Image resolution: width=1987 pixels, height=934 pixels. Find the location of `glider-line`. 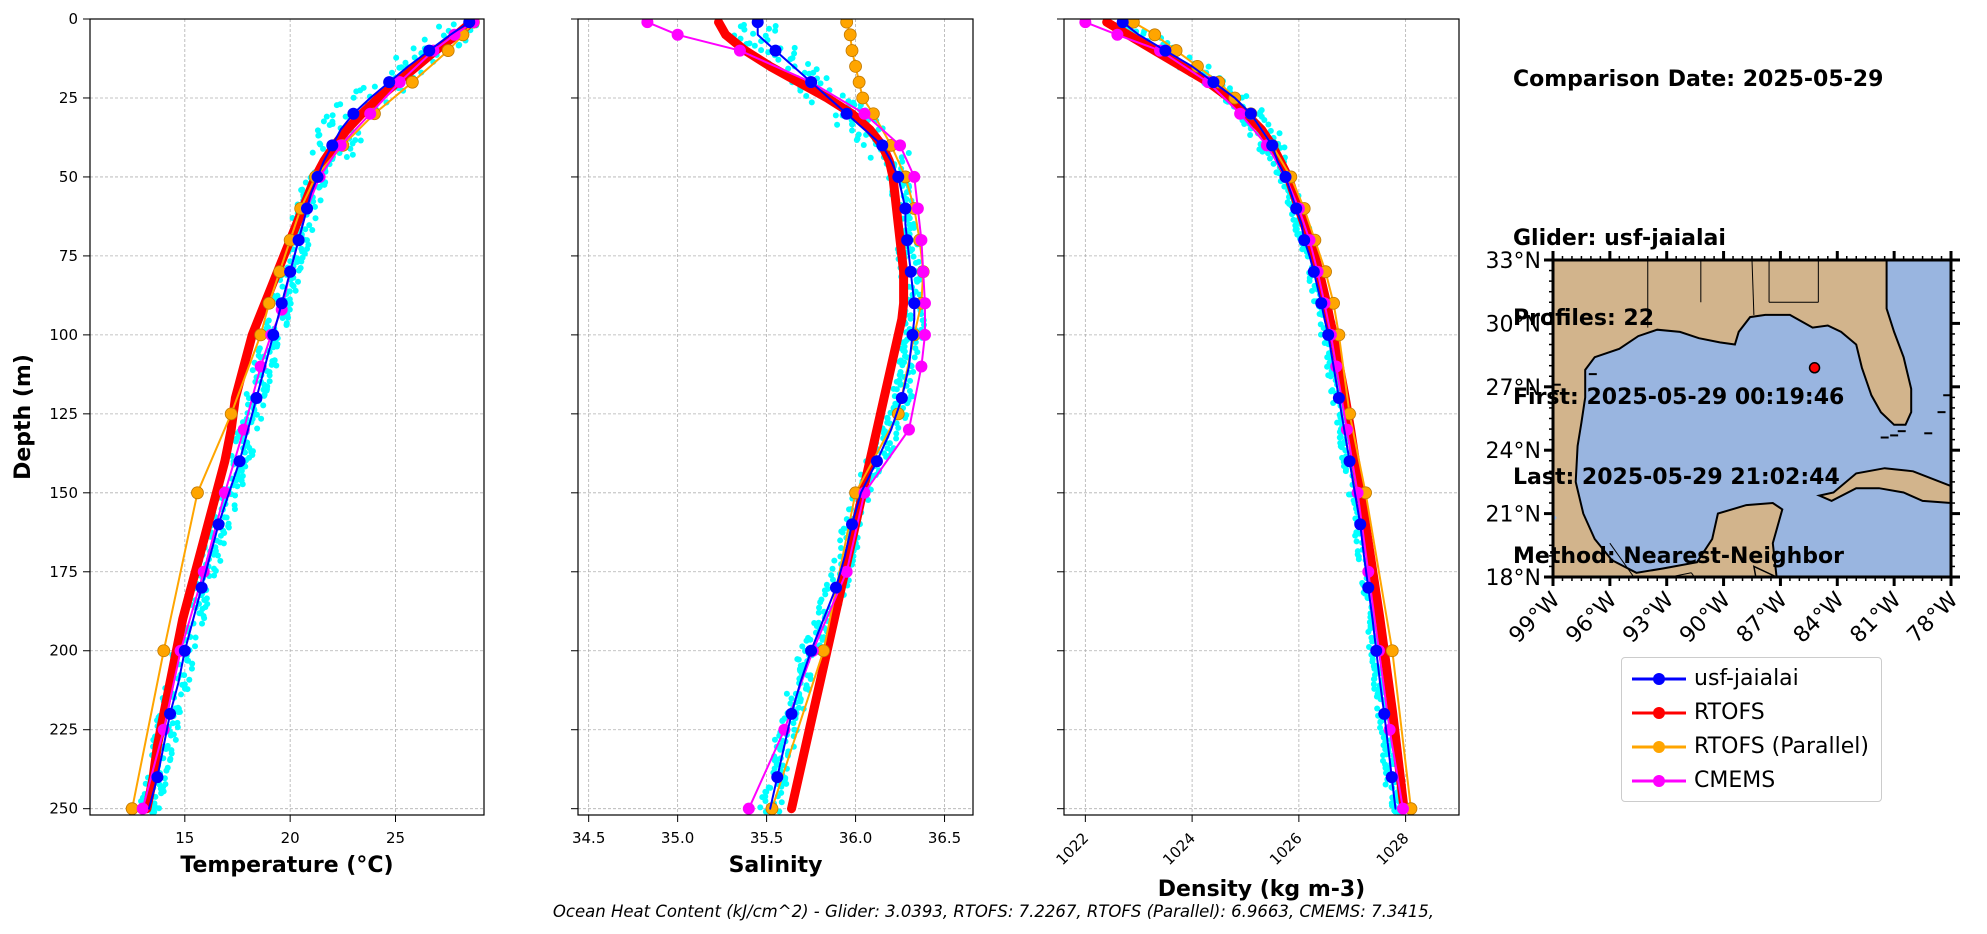

glider-line is located at coordinates (309, 415).